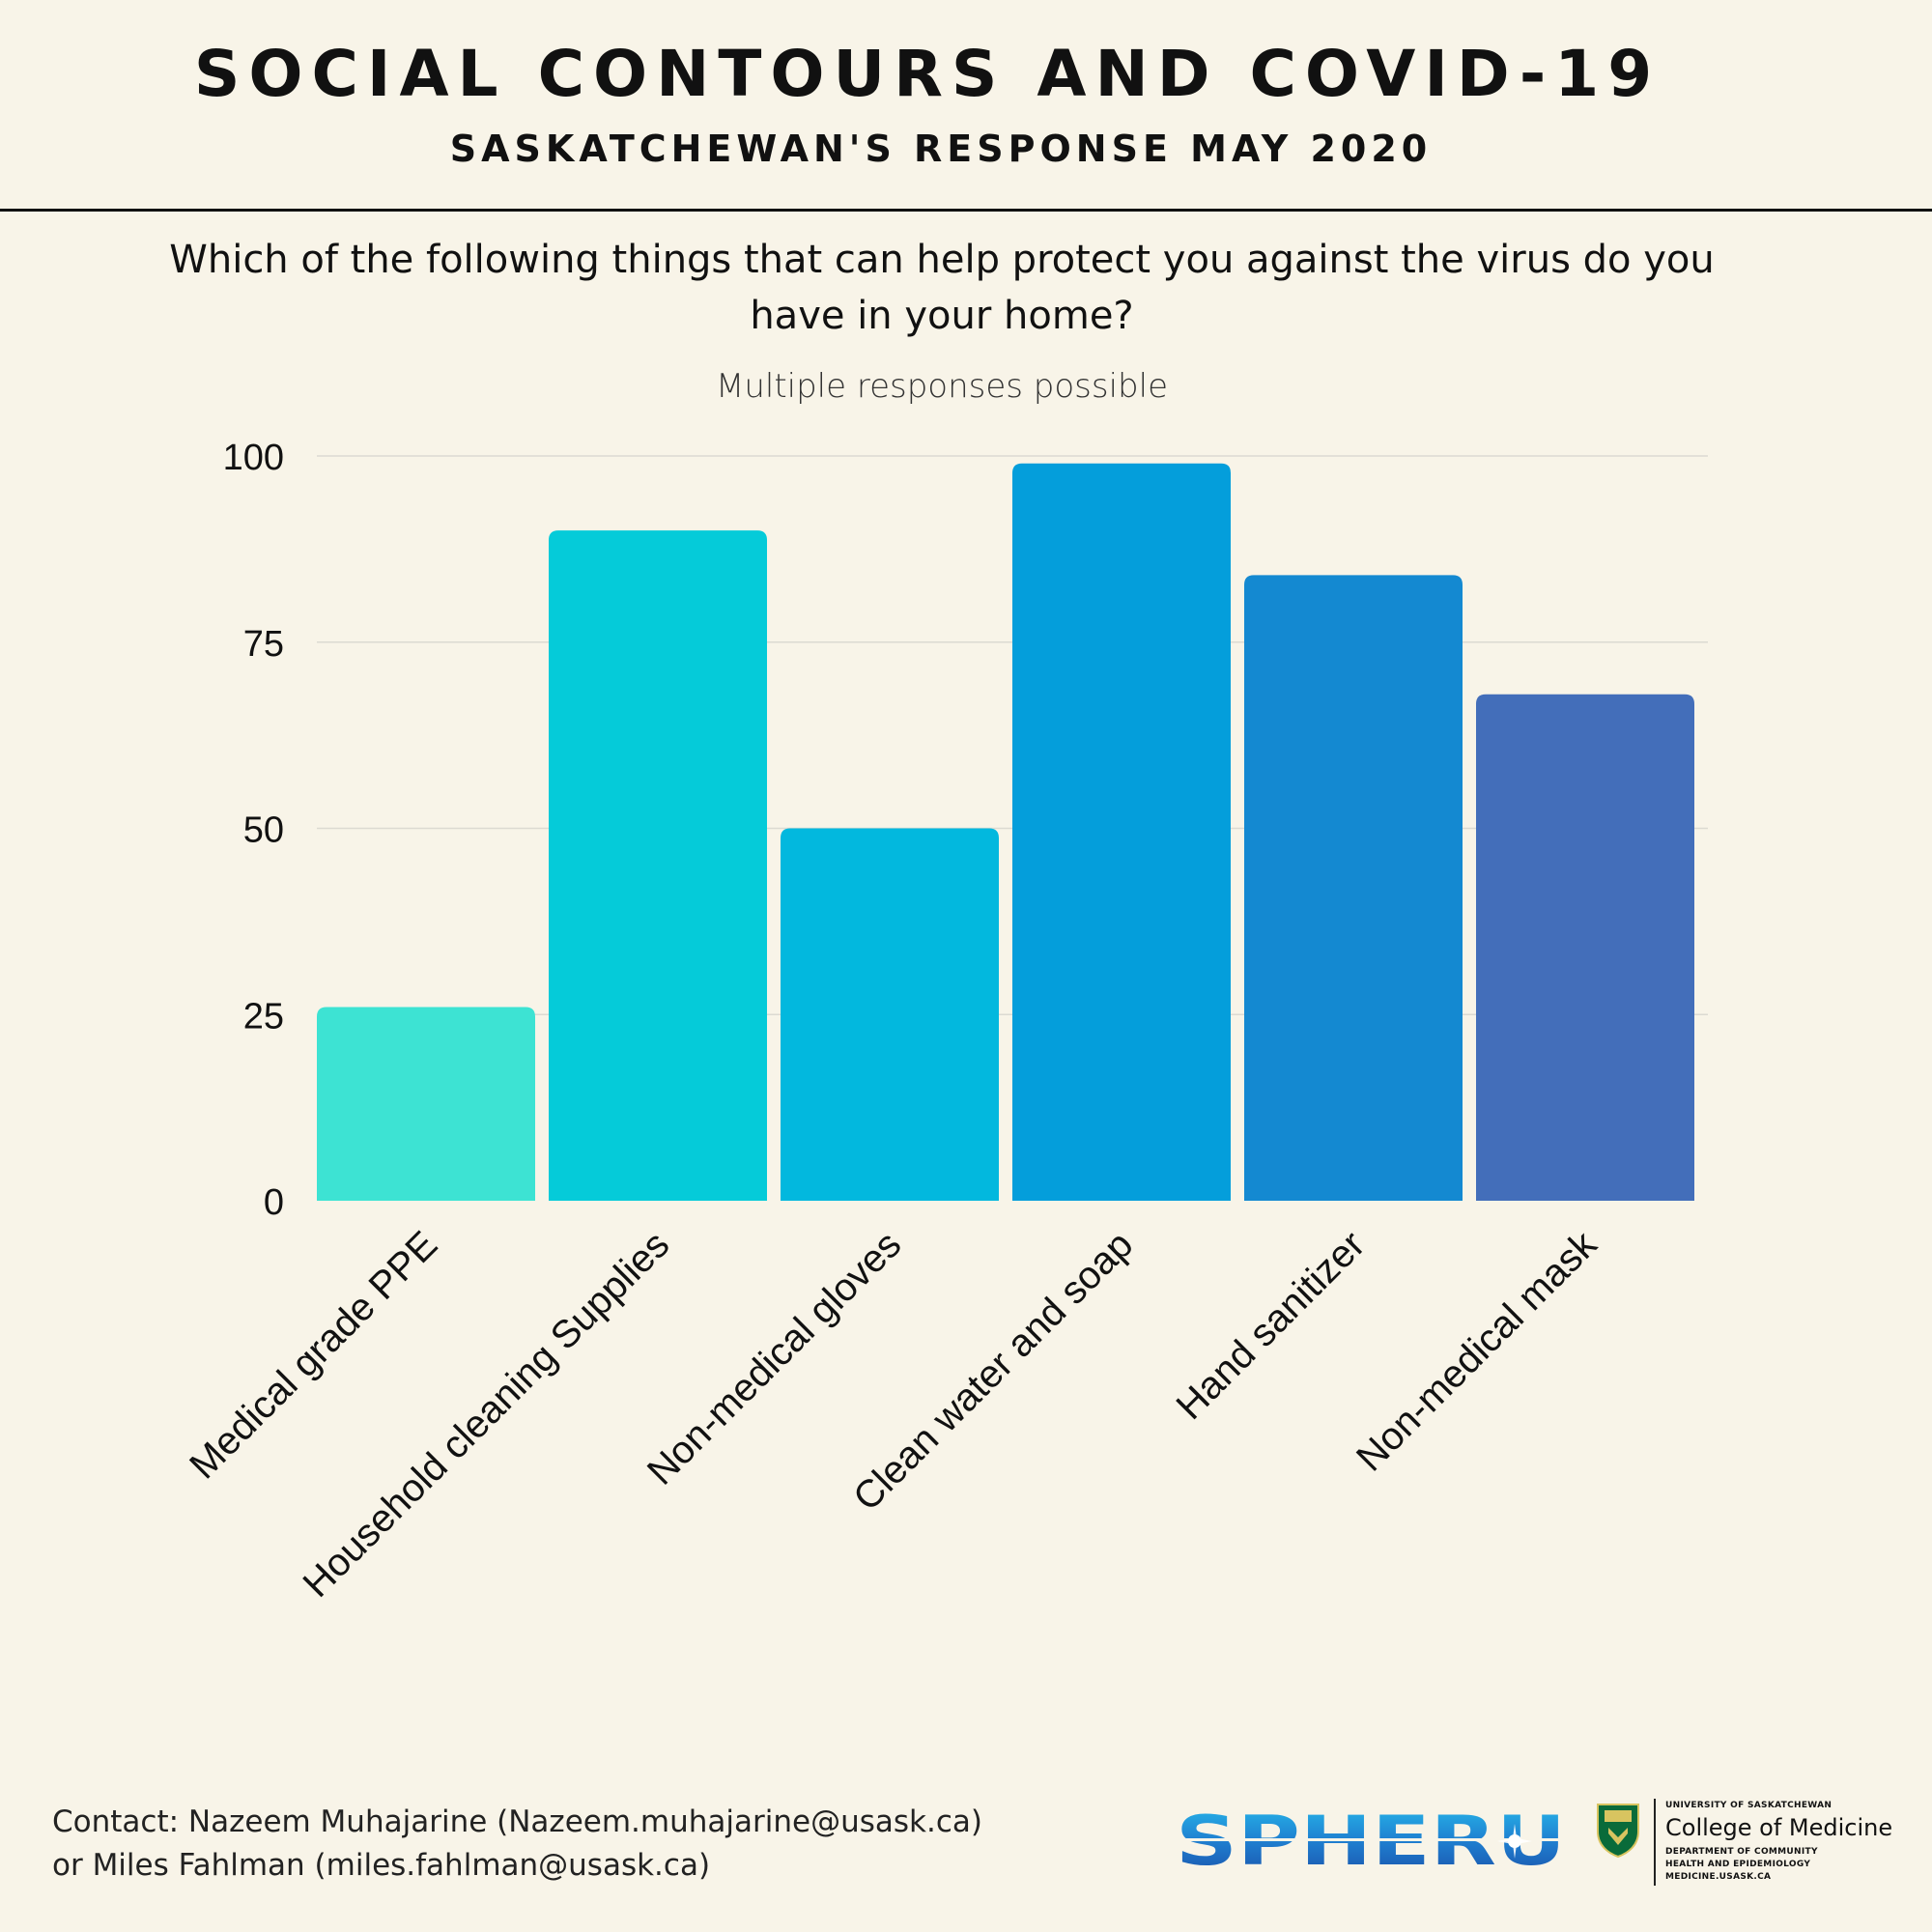  Describe the element at coordinates (927, 74) in the screenshot. I see `page-title: SOCIAL CONTOURS AND COVID-19` at that location.